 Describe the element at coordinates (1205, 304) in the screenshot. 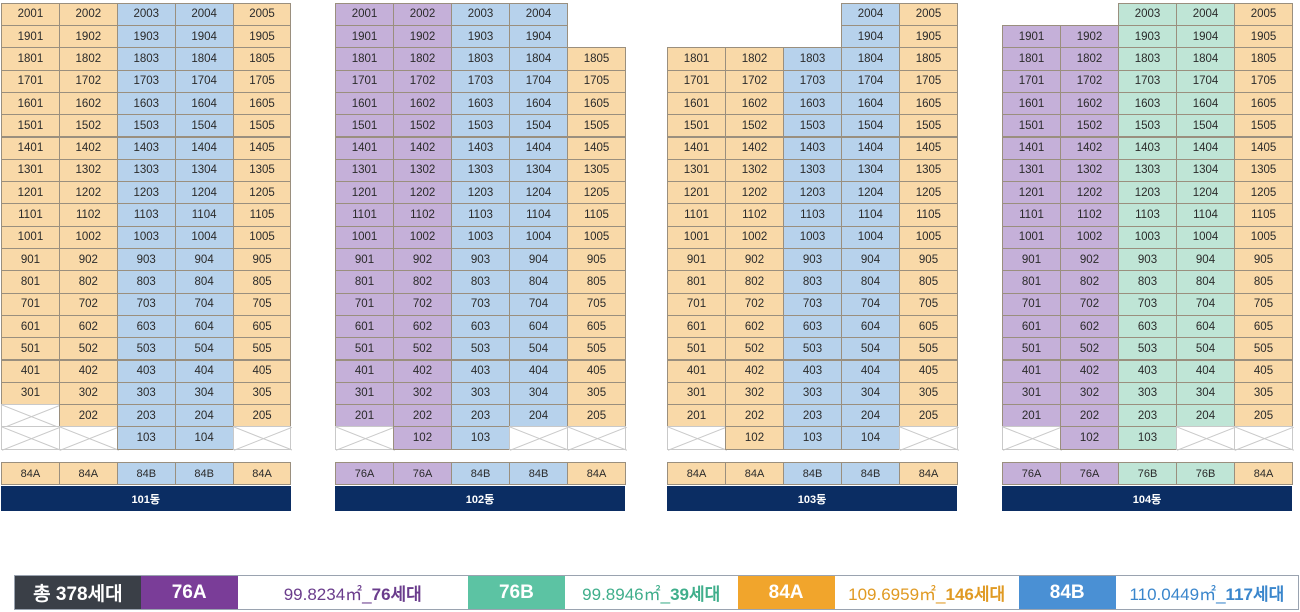

I see `unit-number: 704` at that location.